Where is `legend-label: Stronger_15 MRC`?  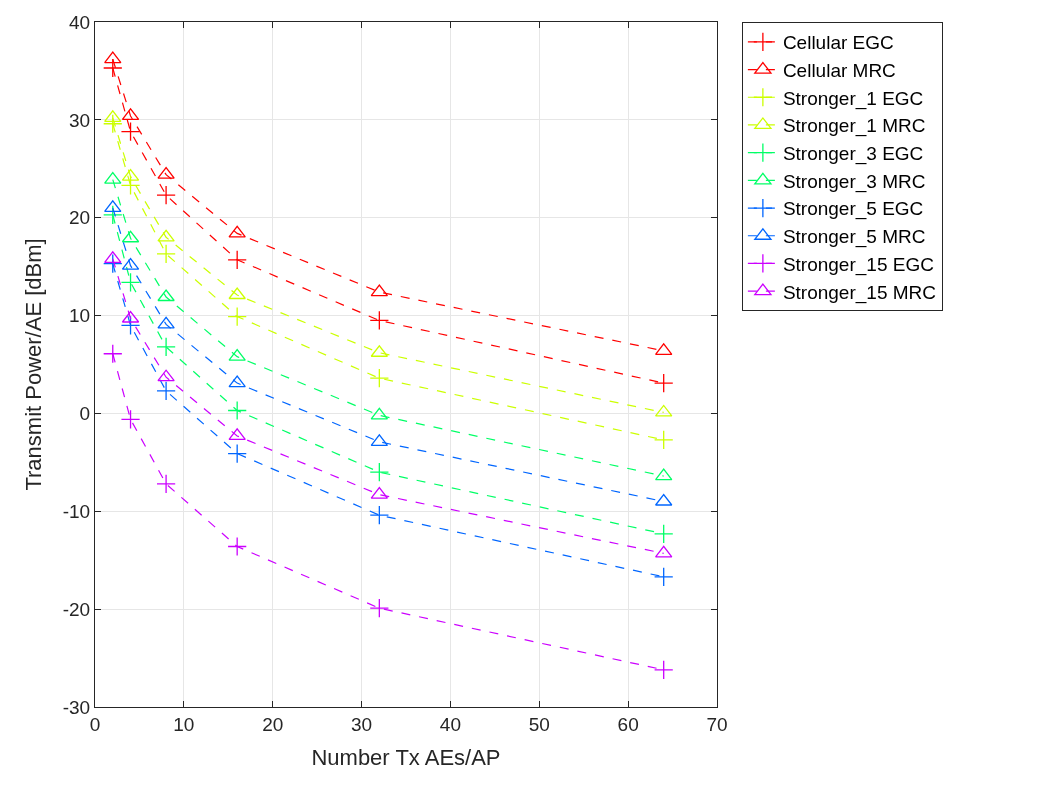
legend-label: Stronger_15 MRC is located at coordinates (859, 292).